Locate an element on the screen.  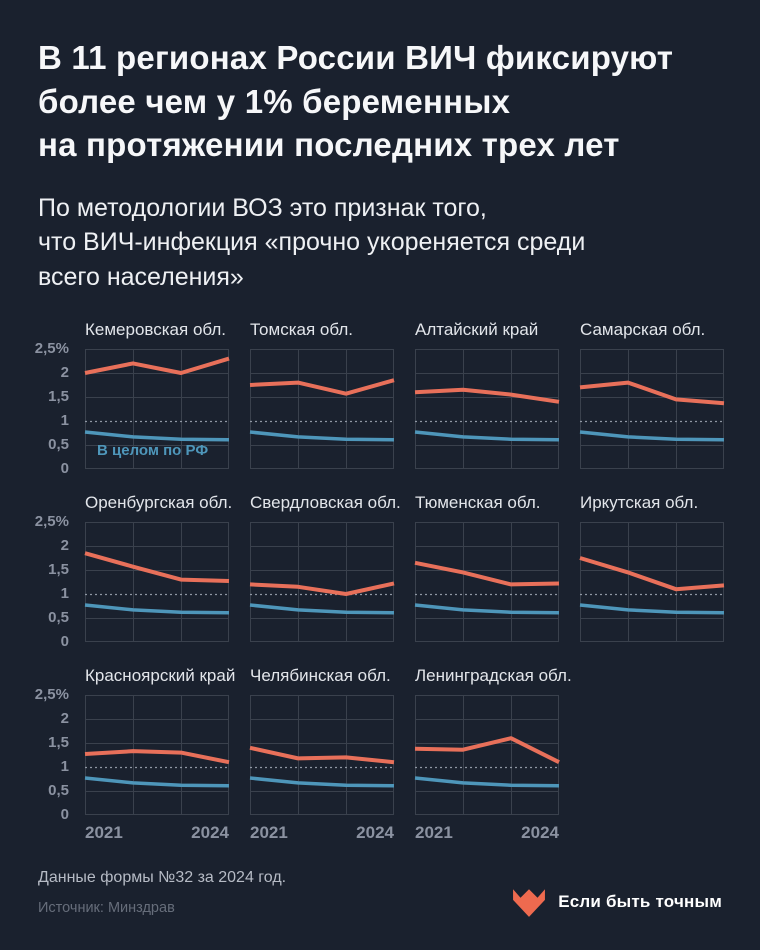
chart-title: Тюменская обл. is located at coordinates (478, 503).